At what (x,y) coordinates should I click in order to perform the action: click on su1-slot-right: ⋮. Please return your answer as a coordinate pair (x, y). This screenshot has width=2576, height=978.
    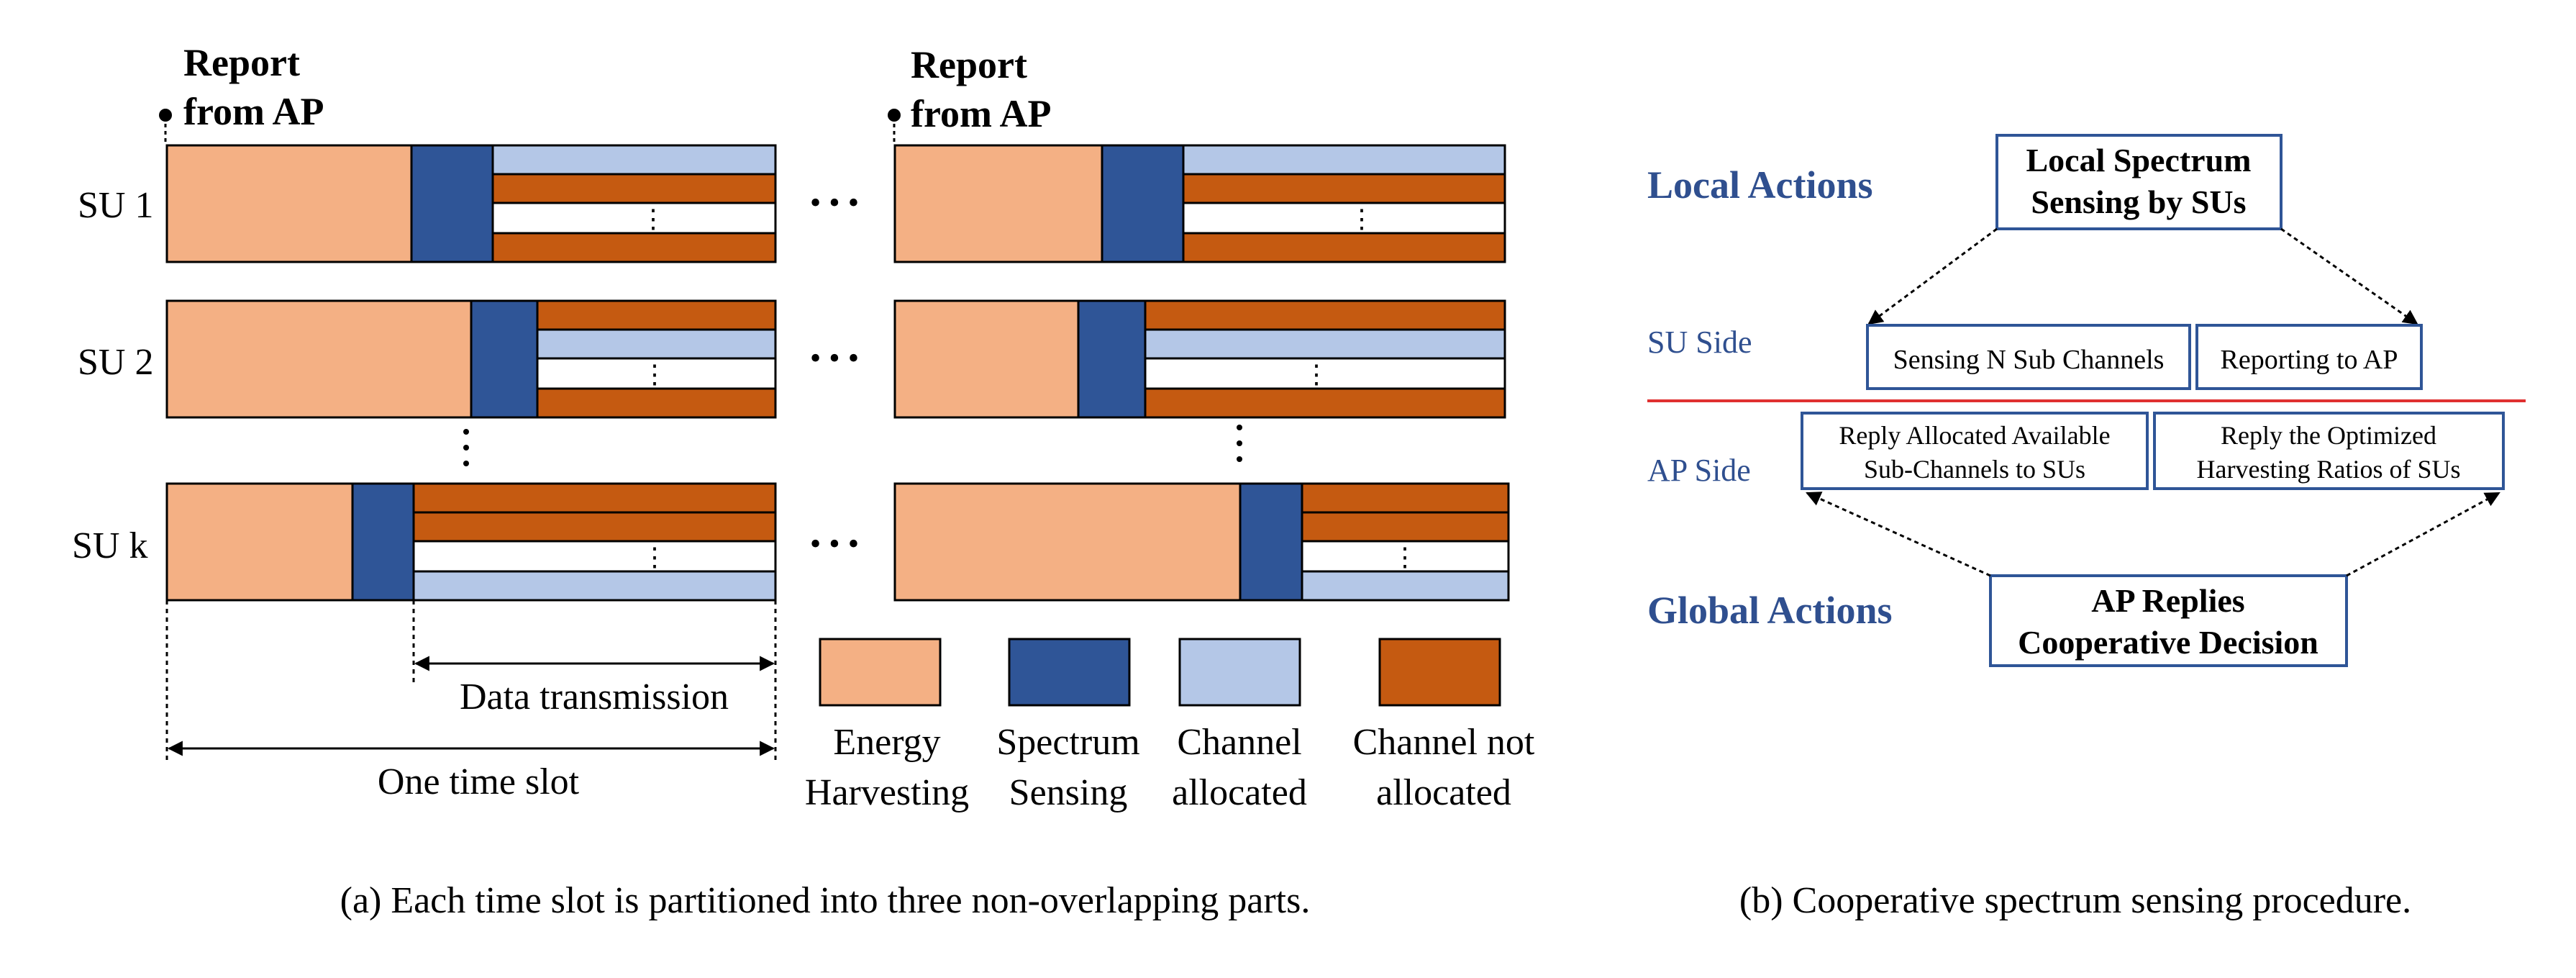
    Looking at the image, I should click on (1199, 203).